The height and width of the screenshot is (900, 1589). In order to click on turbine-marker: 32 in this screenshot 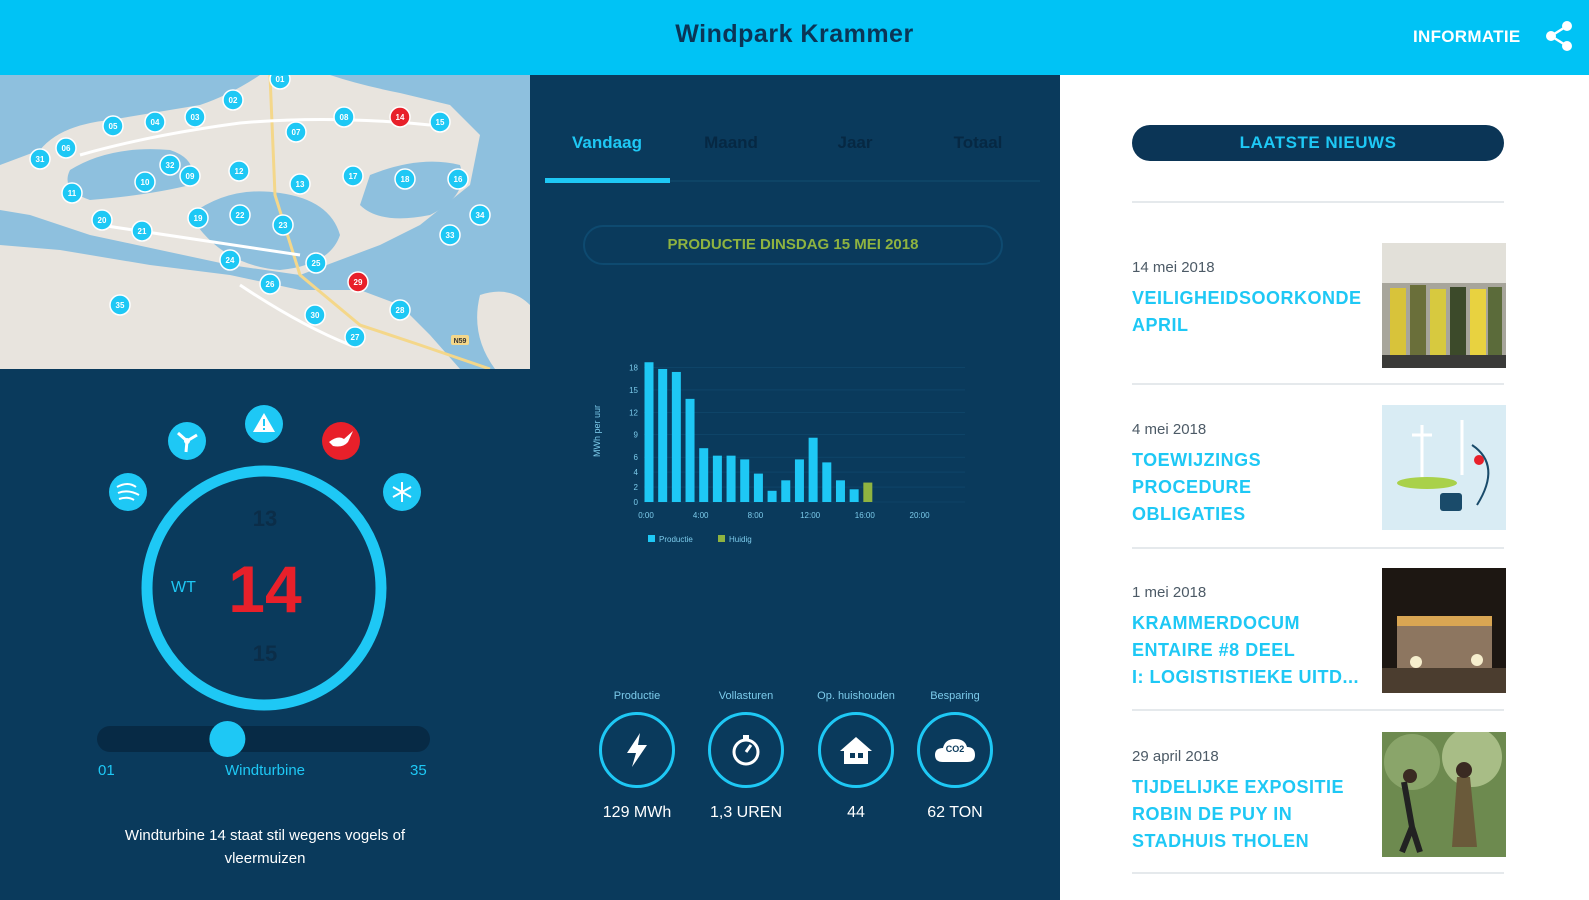, I will do `click(170, 165)`.